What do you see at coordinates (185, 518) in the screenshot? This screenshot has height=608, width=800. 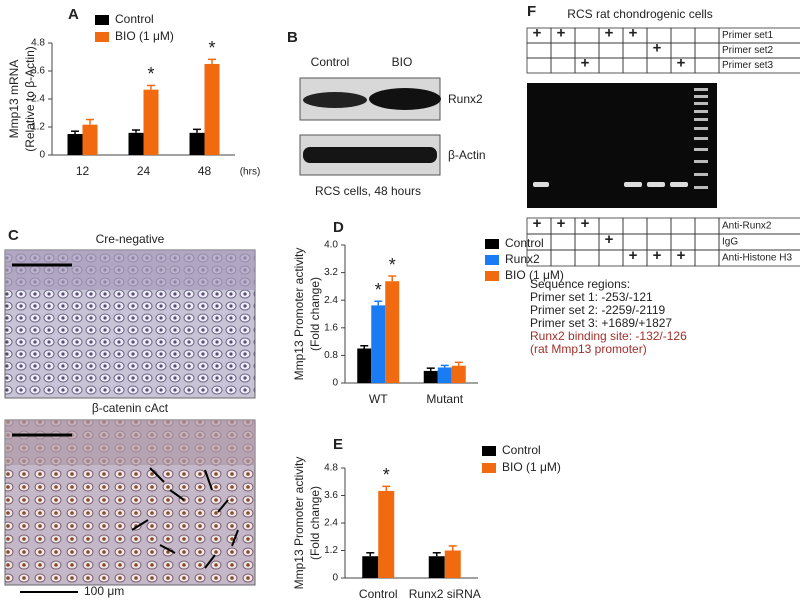 I see `arrows` at bounding box center [185, 518].